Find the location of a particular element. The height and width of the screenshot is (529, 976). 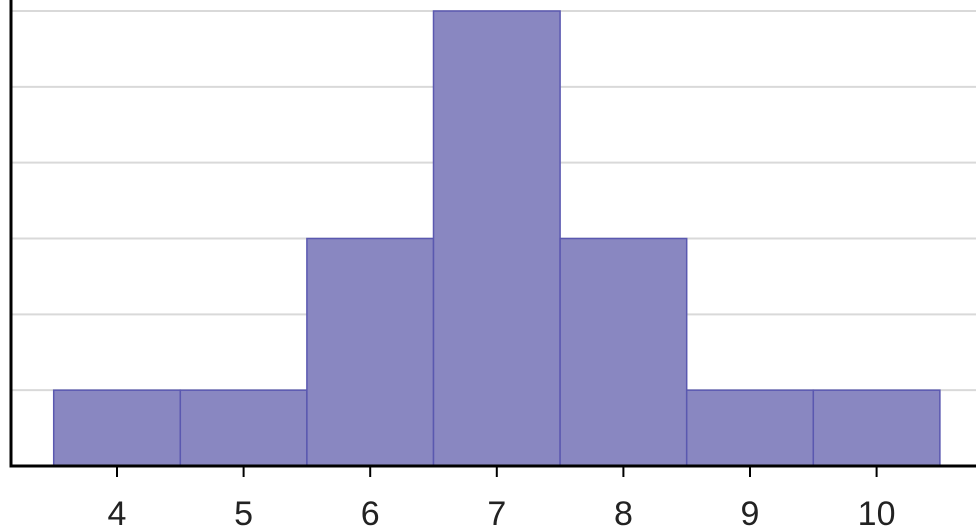

x-tick-label-8: 8 is located at coordinates (623, 512).